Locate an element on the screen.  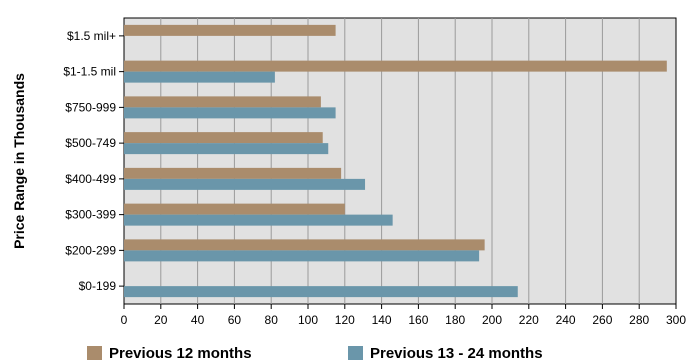
y-axis-title: Price Range in Thousands is located at coordinates (19, 161).